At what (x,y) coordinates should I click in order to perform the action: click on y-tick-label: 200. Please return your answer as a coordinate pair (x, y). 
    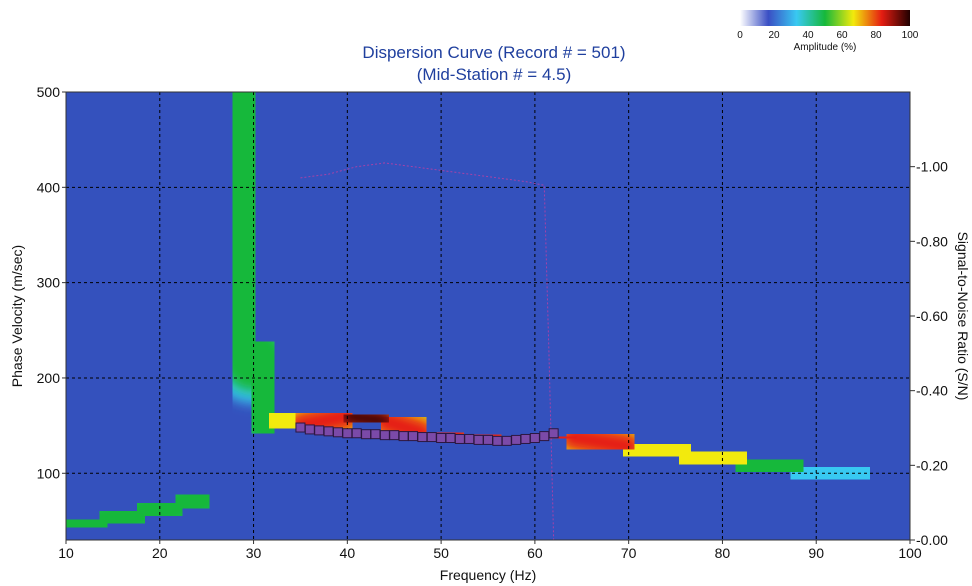
    Looking at the image, I should click on (49, 378).